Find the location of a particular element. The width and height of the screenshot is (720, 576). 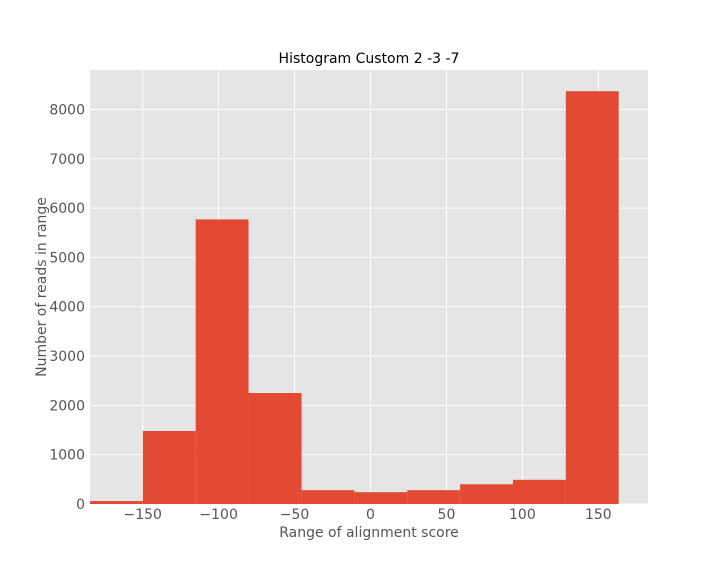

y-axis-label: Number of reads in range is located at coordinates (42, 287).